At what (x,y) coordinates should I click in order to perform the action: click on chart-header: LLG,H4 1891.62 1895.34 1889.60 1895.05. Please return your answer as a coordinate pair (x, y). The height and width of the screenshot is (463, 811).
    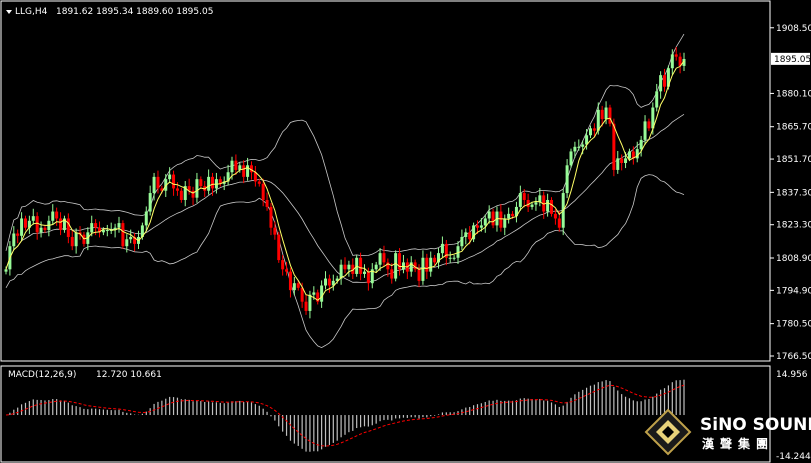
    Looking at the image, I should click on (109, 12).